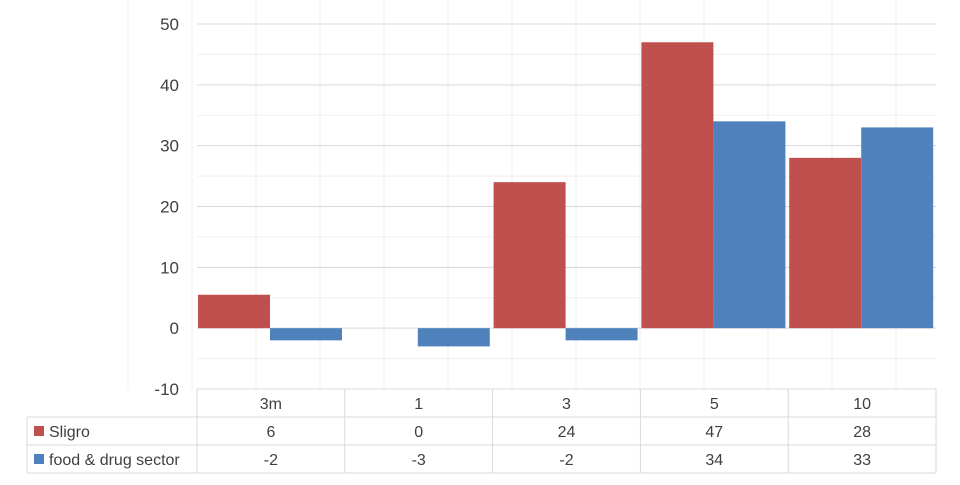  Describe the element at coordinates (169, 146) in the screenshot. I see `y-tick-label: 30` at that location.